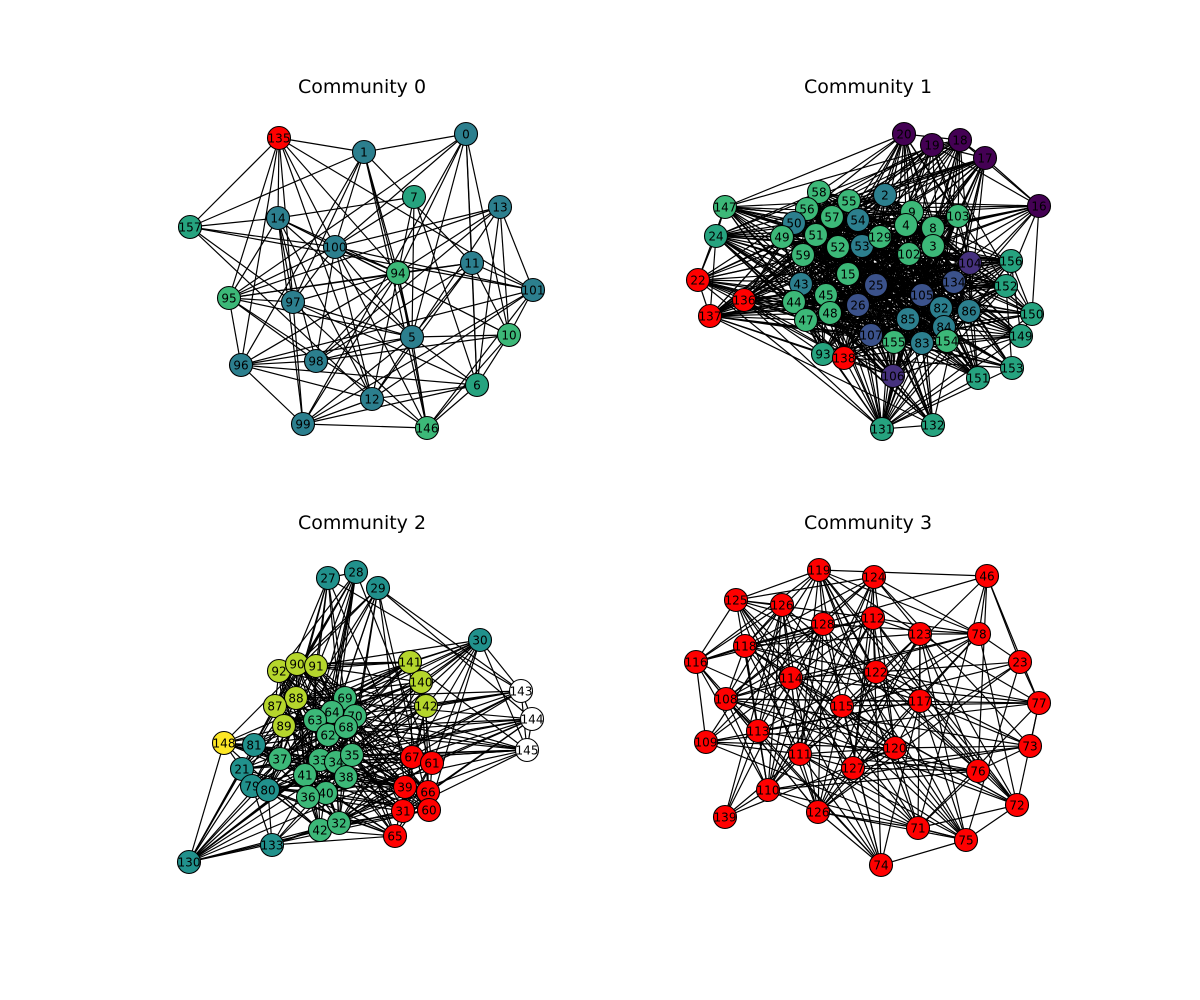  What do you see at coordinates (838, 247) in the screenshot?
I see `graph-node: 52` at bounding box center [838, 247].